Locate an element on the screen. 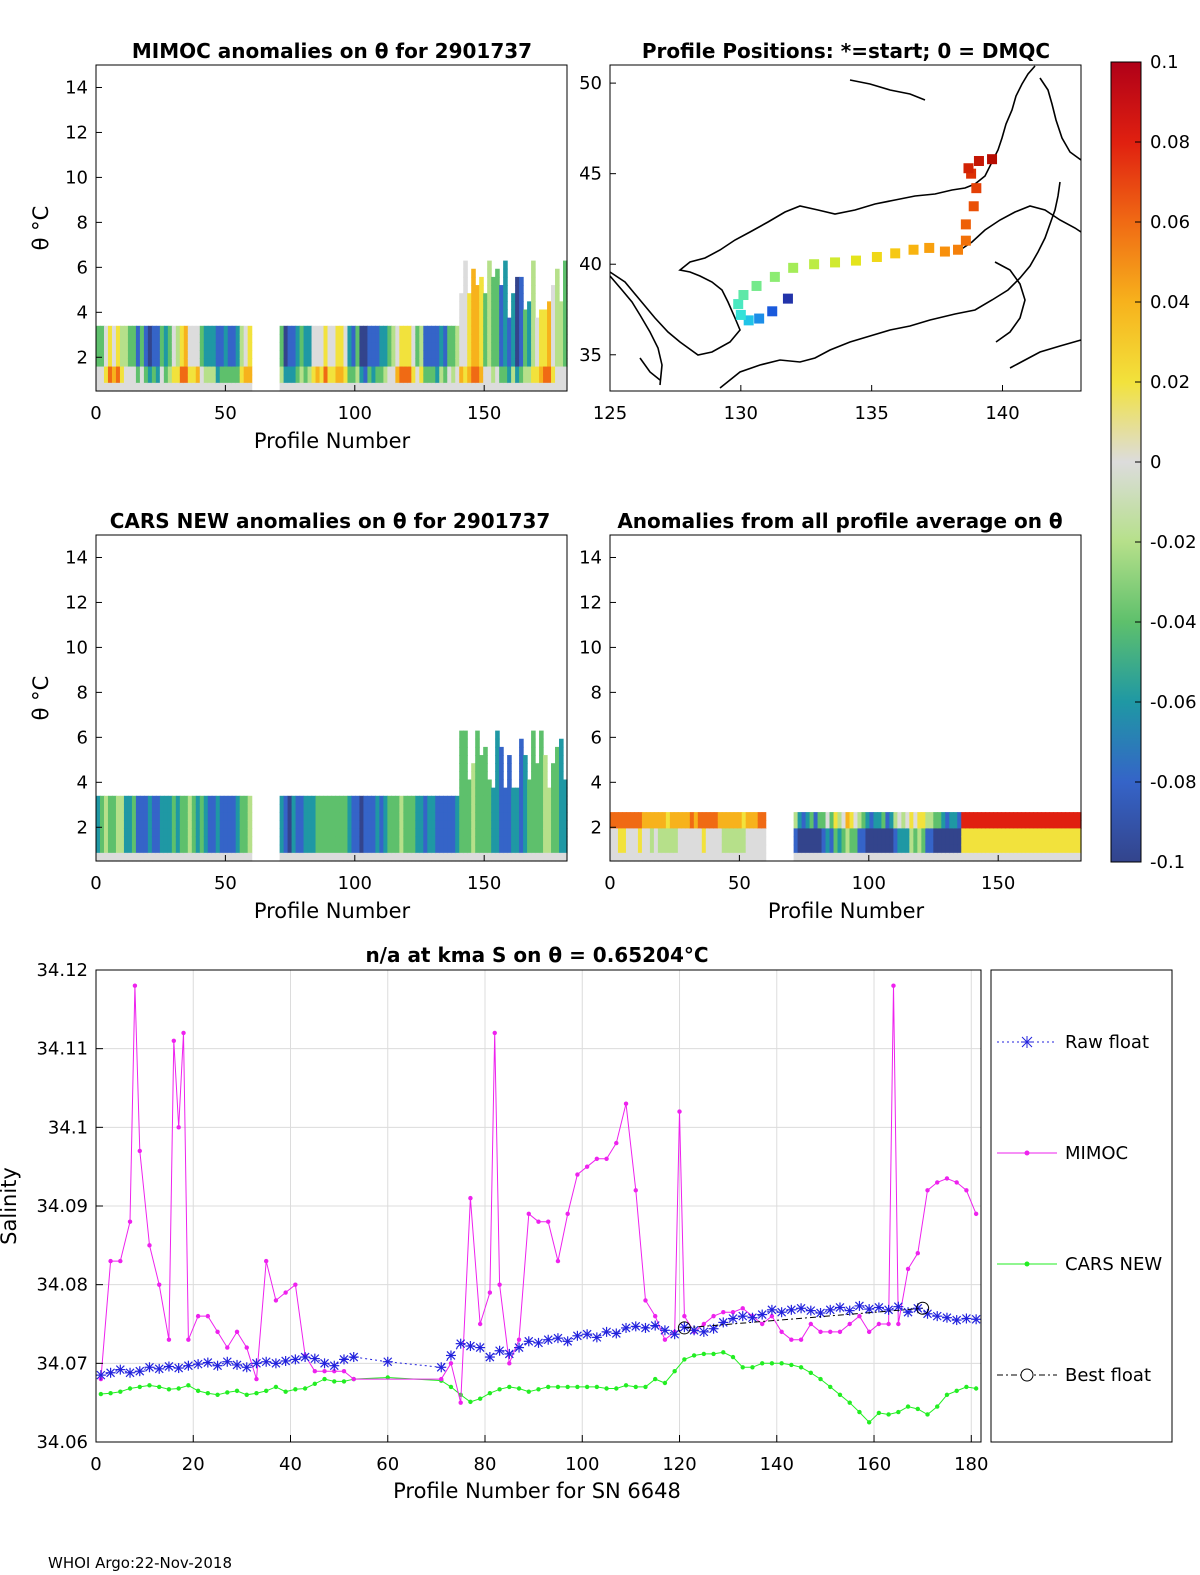 The image size is (1200, 1575). chart-title: n/a at kma S on θ = 0.65204°C is located at coordinates (536, 955).